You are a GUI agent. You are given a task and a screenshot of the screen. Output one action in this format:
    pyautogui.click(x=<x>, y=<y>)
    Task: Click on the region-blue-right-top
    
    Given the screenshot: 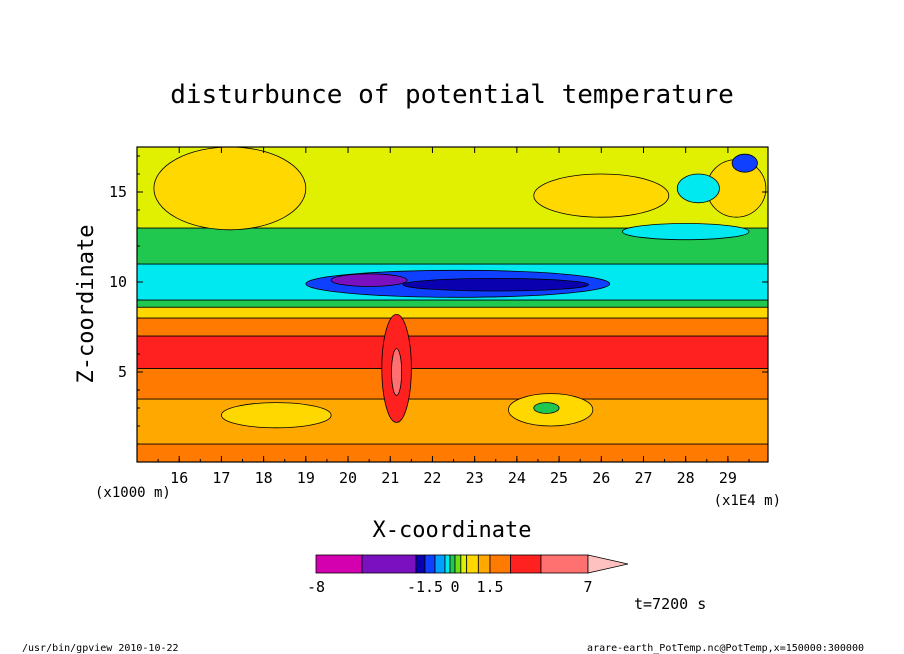 What is the action you would take?
    pyautogui.click(x=744, y=163)
    